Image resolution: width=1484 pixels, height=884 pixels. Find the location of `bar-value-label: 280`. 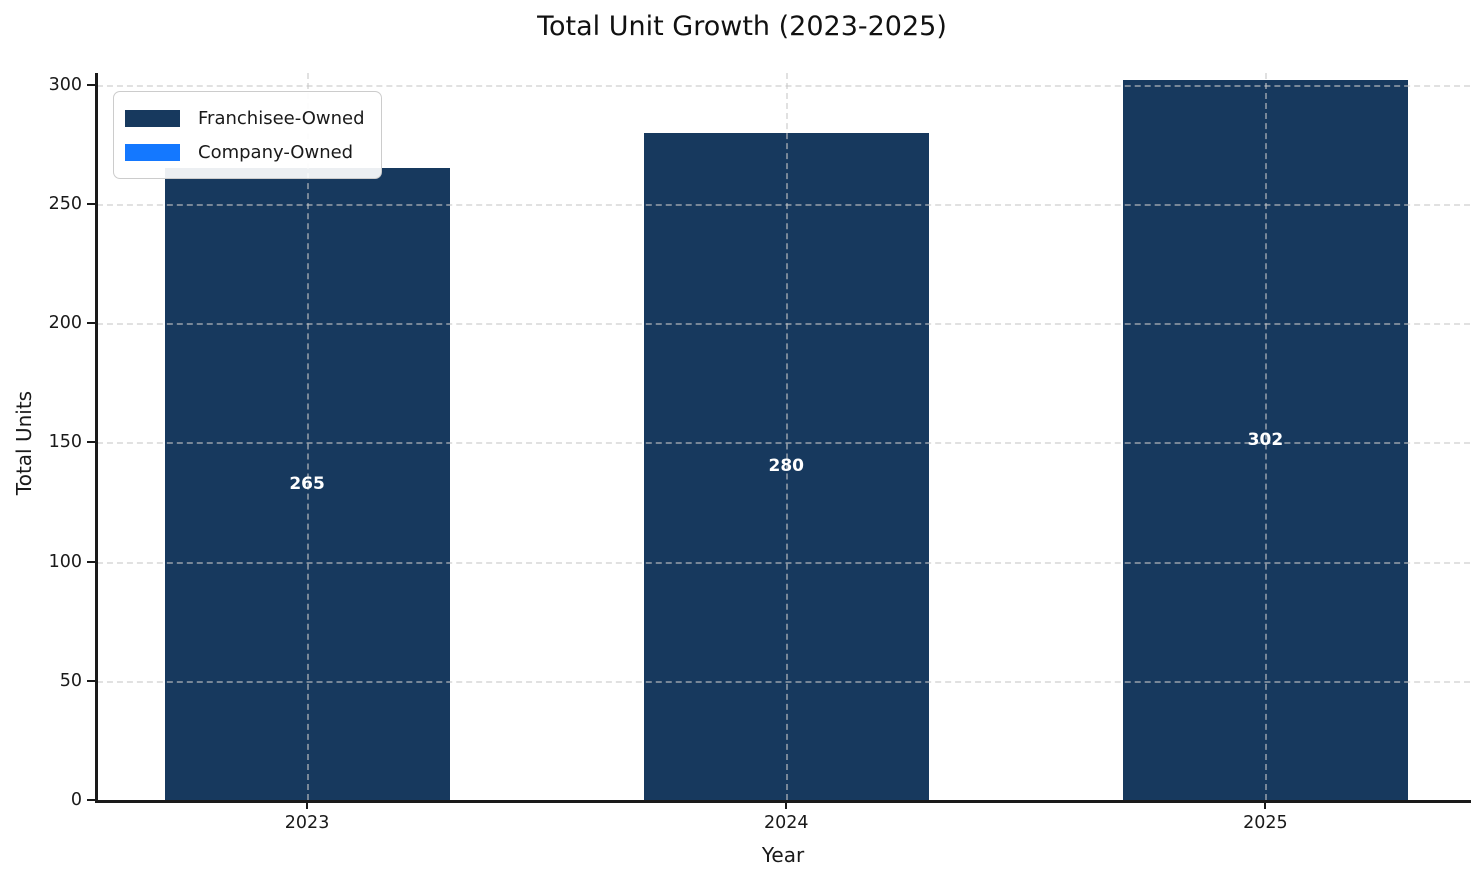

bar-value-label: 280 is located at coordinates (786, 466).